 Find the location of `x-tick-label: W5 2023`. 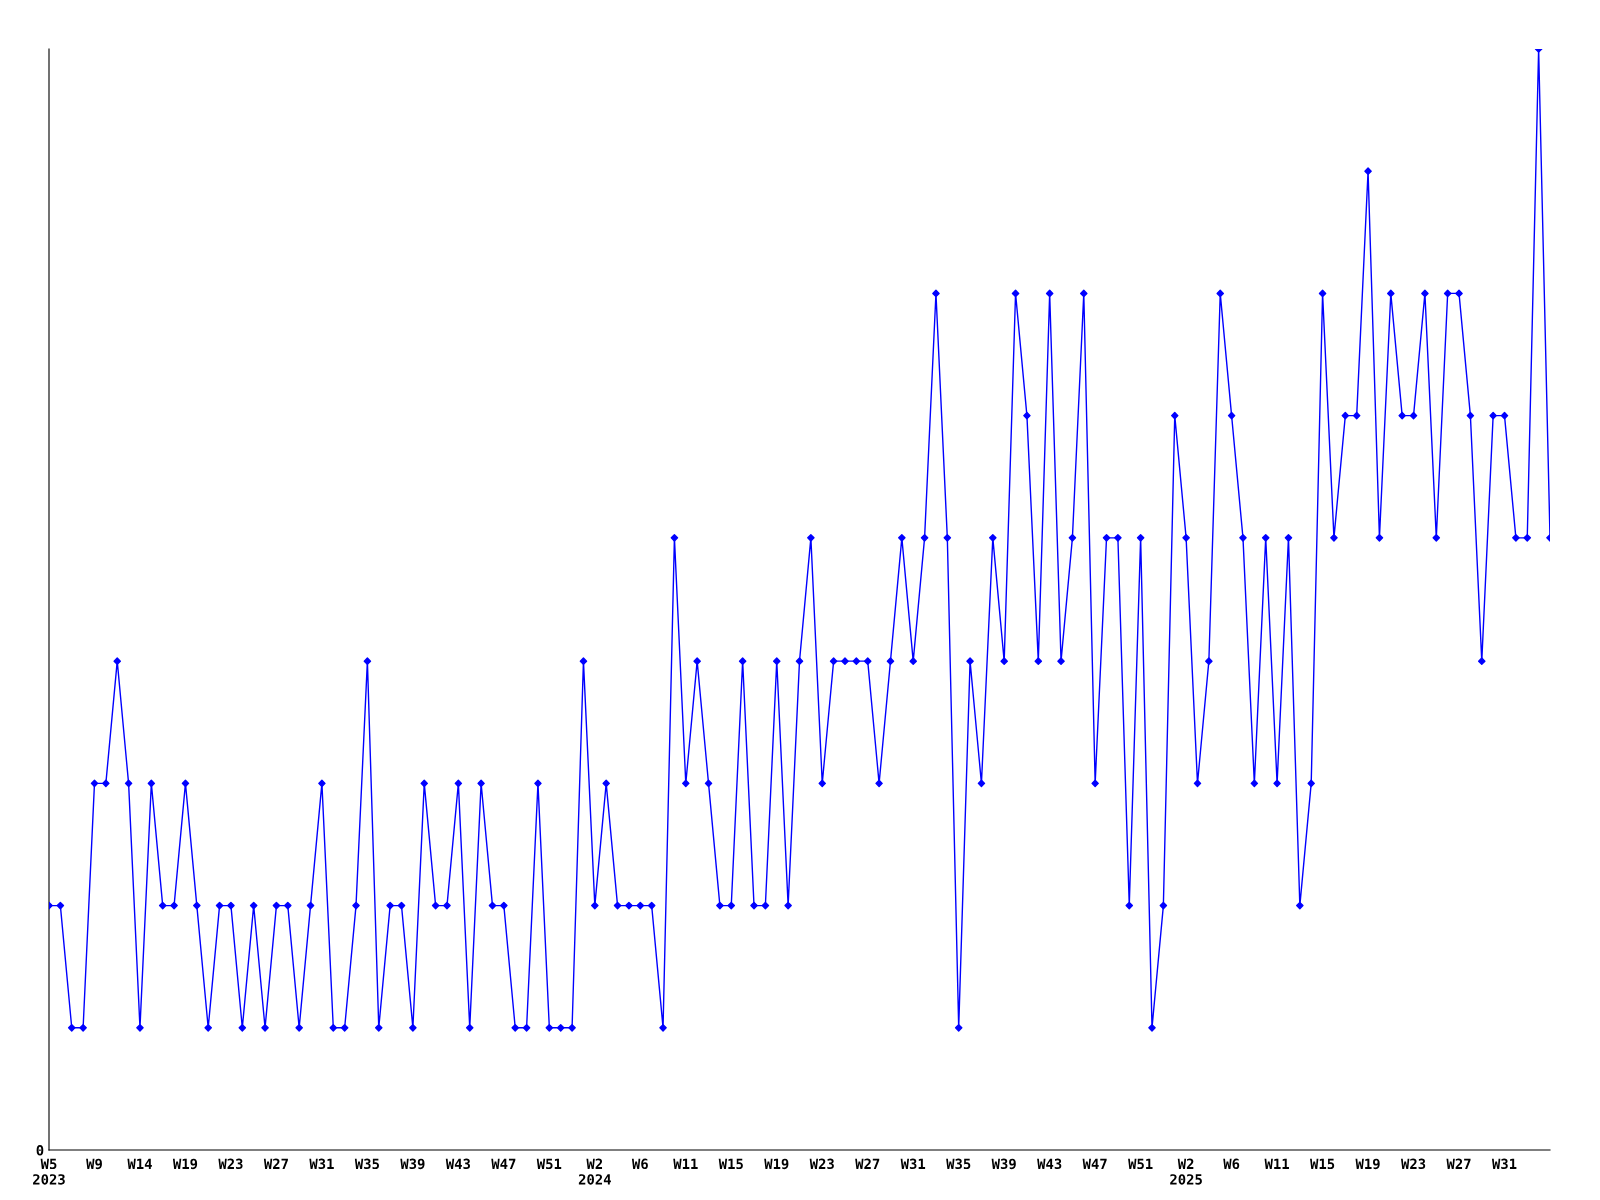

x-tick-label: W5 2023 is located at coordinates (49, 1171).